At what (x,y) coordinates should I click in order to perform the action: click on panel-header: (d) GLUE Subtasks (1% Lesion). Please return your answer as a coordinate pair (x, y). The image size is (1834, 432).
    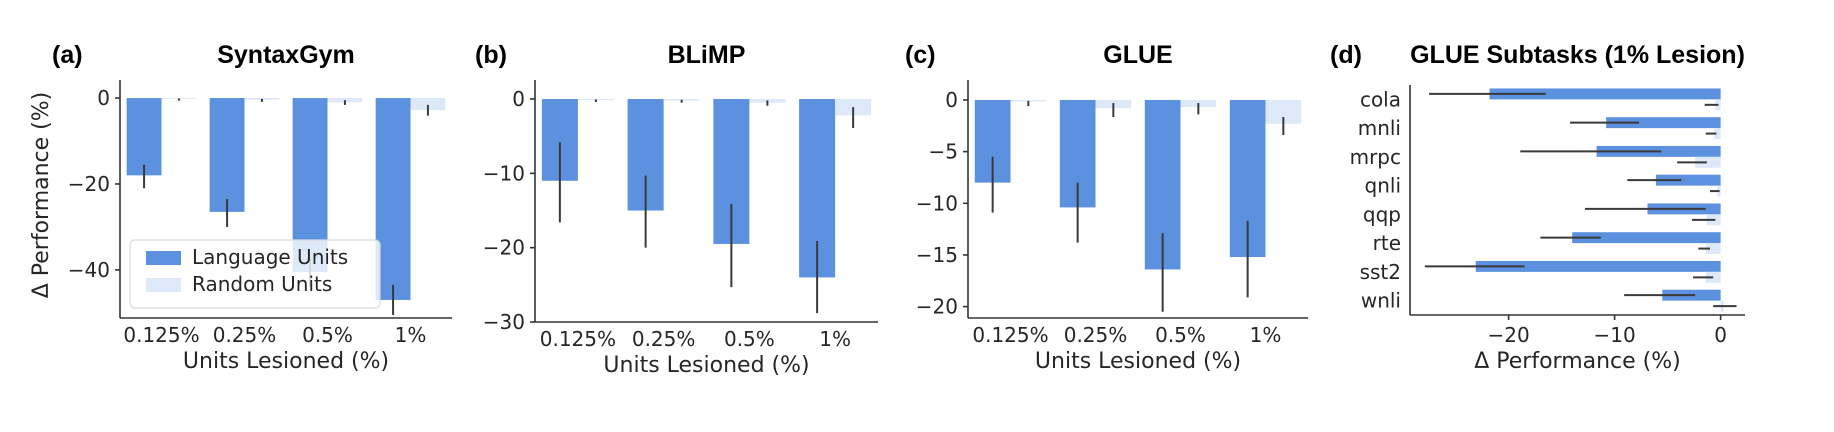
    Looking at the image, I should click on (1577, 57).